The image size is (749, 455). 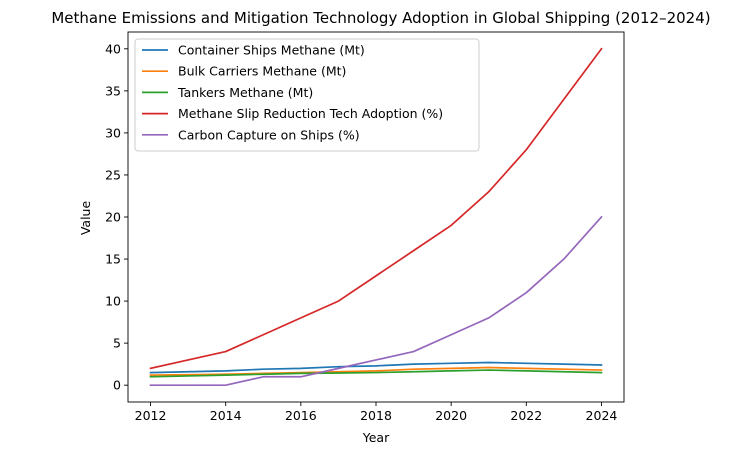 What do you see at coordinates (245, 92) in the screenshot?
I see `legend-entry-2: Tankers Methane (Mt)` at bounding box center [245, 92].